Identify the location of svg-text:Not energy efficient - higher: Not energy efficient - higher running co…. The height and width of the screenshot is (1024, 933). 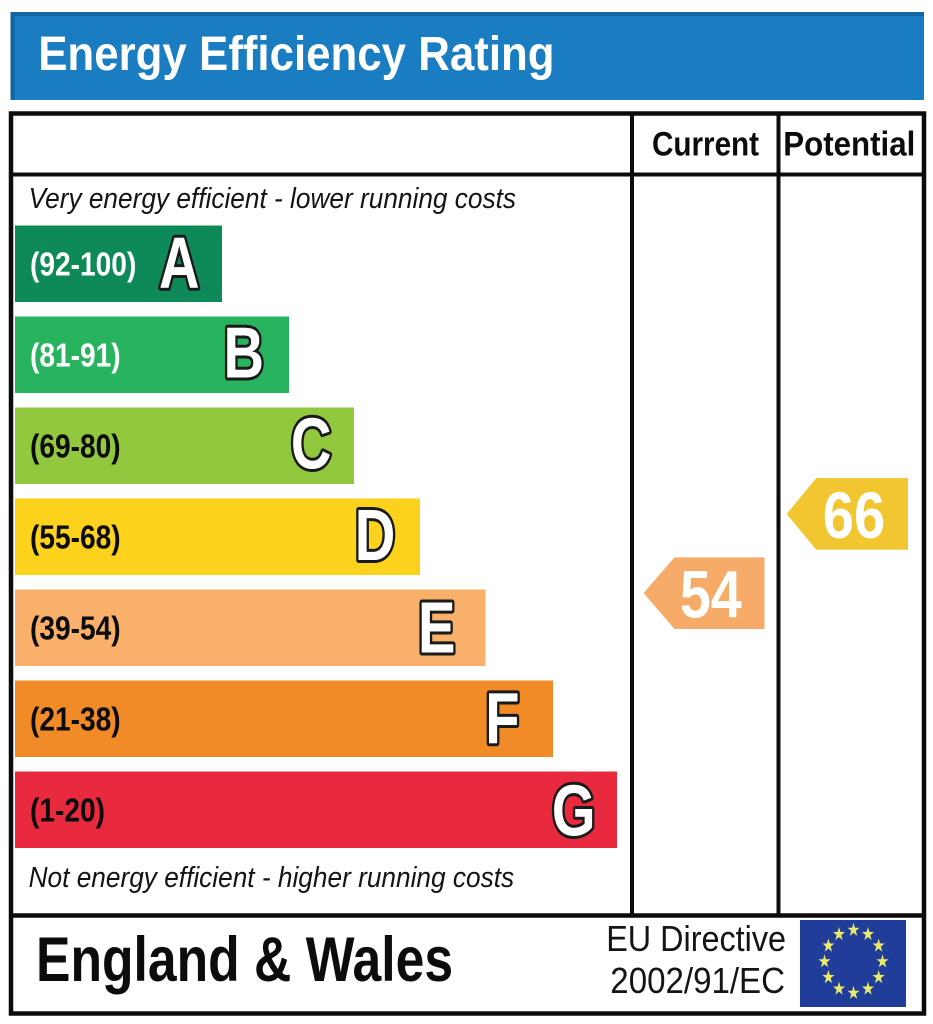
(272, 877).